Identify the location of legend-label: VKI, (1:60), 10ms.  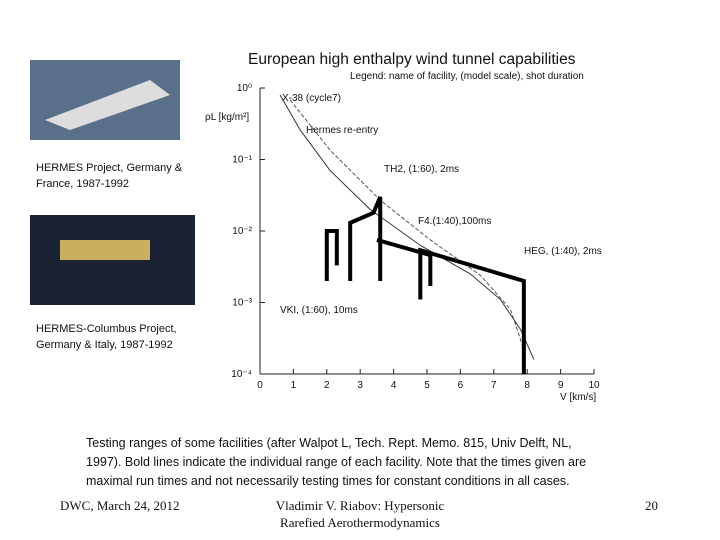
(319, 310).